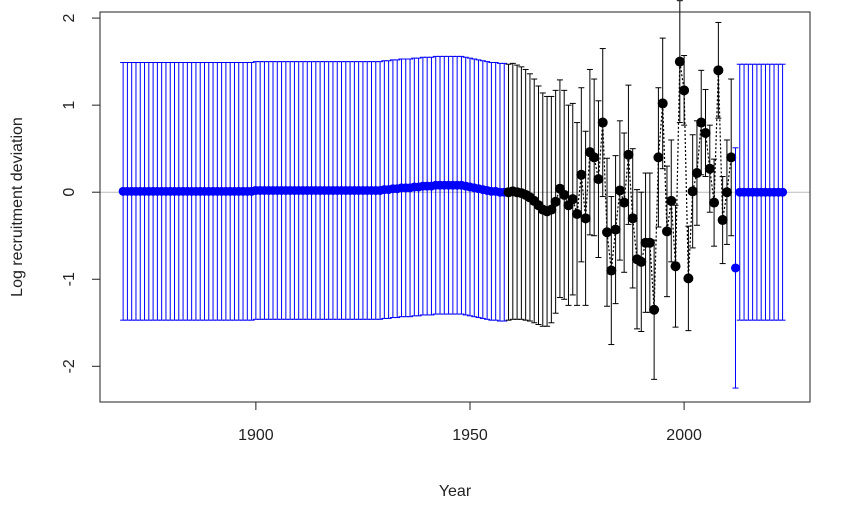 The height and width of the screenshot is (529, 863). I want to click on x-tick-label: 1900, so click(256, 435).